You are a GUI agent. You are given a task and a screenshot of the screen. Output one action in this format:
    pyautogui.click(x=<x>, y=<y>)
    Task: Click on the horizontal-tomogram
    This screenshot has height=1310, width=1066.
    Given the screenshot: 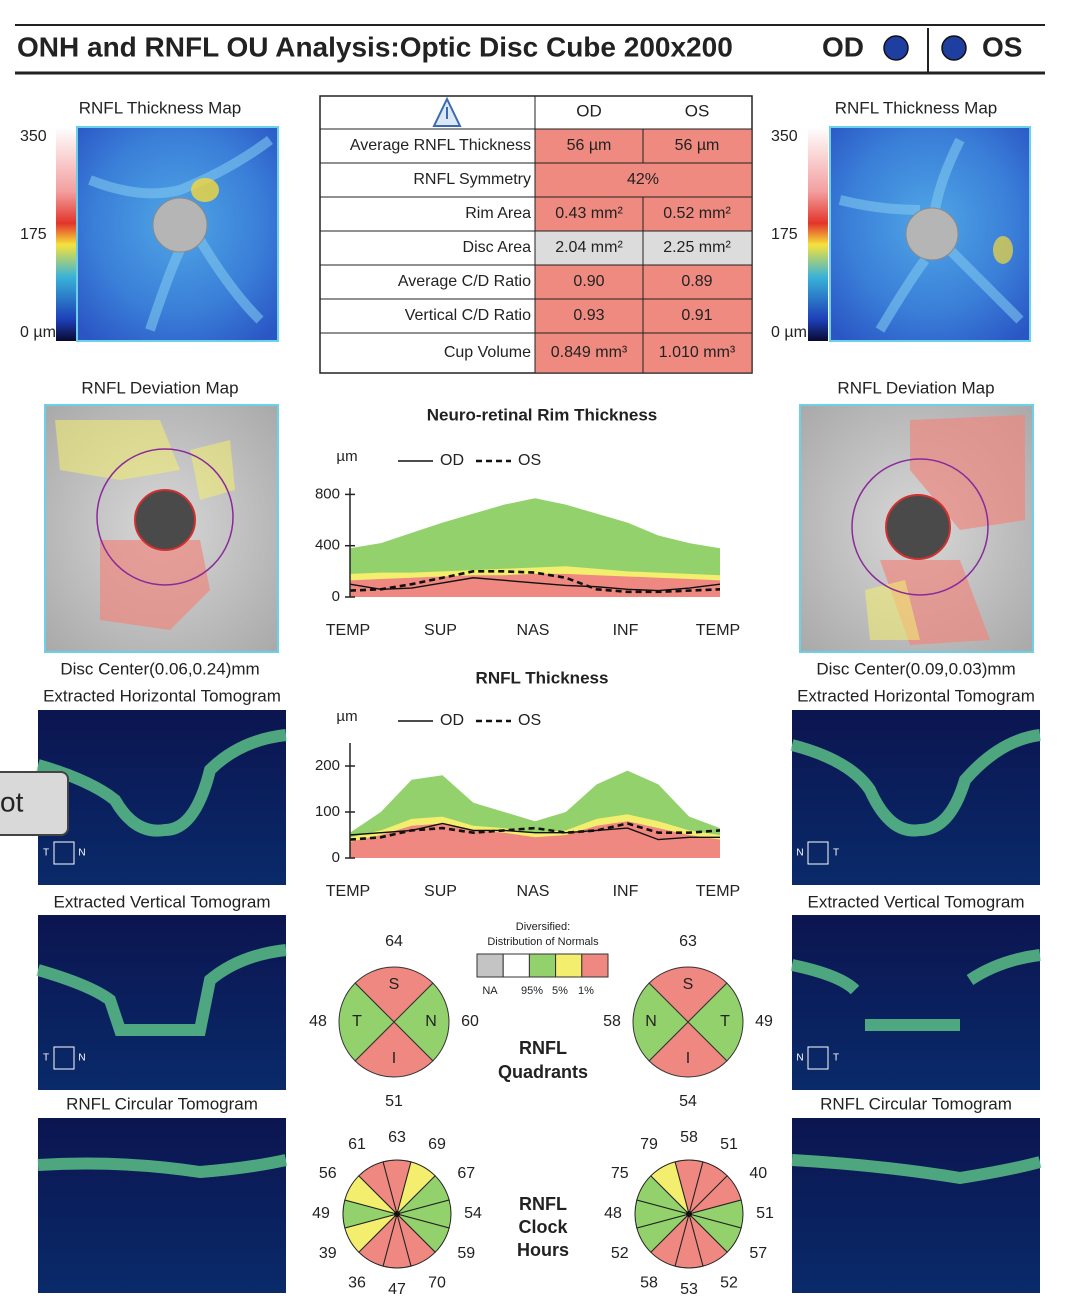 What is the action you would take?
    pyautogui.click(x=916, y=797)
    